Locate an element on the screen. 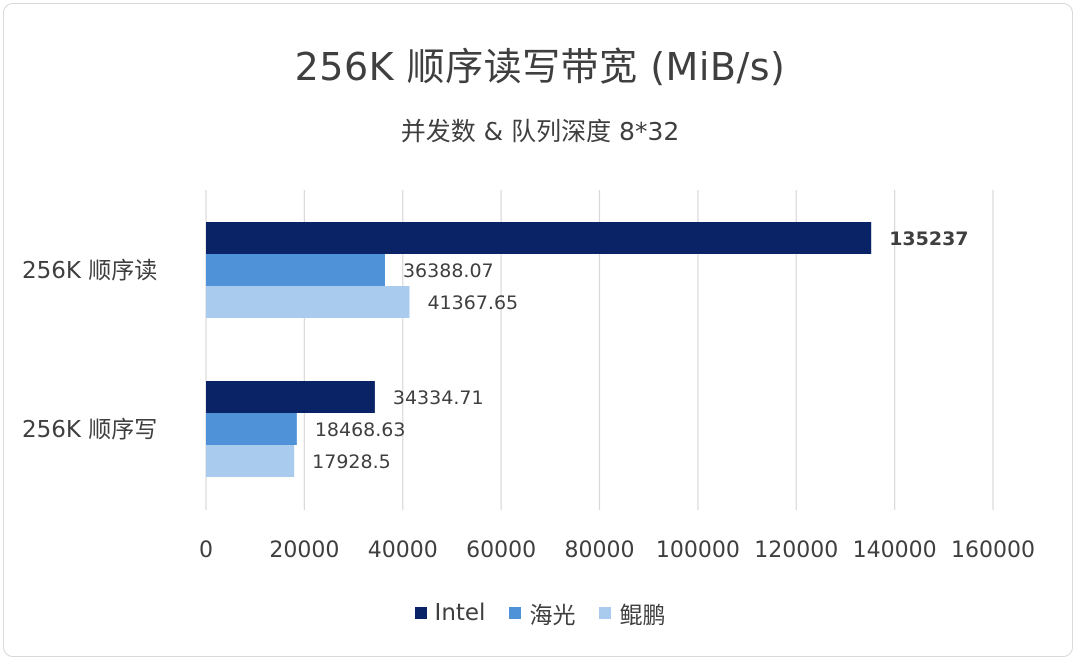  chart-legend: Intel 海光 鲲鹏 is located at coordinates (540, 613).